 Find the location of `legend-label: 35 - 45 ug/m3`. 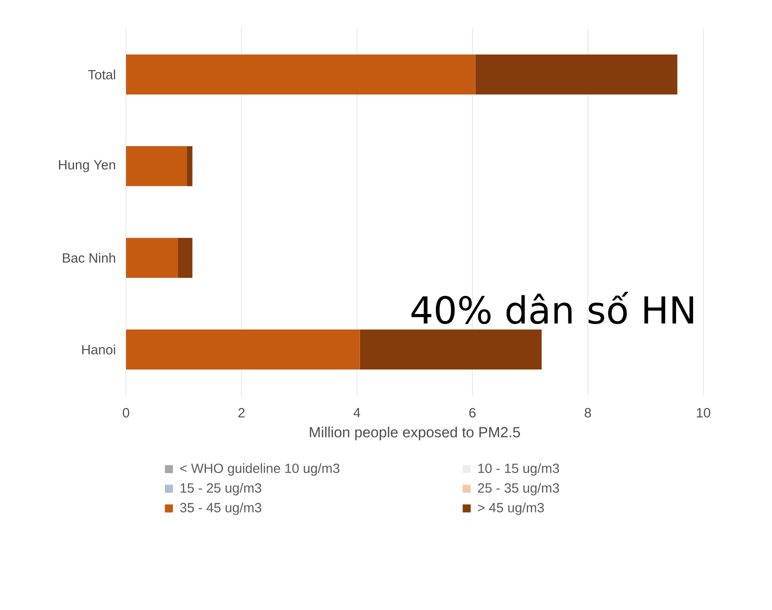

legend-label: 35 - 45 ug/m3 is located at coordinates (221, 508).